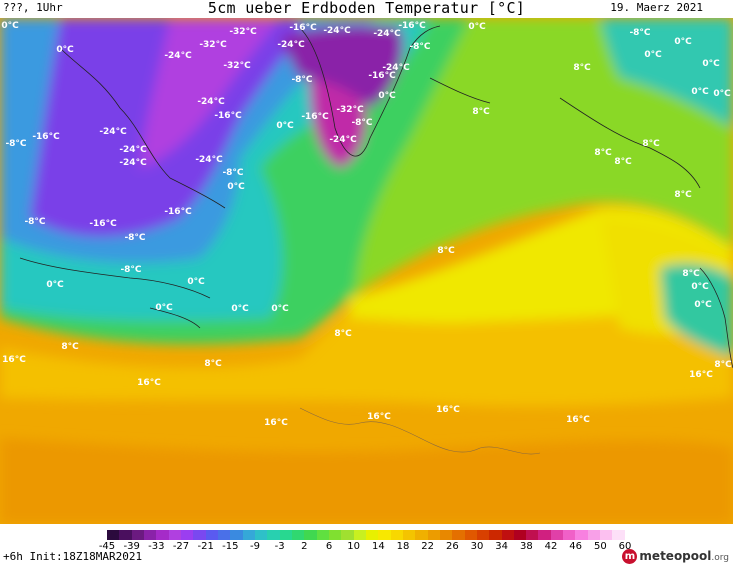  Describe the element at coordinates (205, 546) in the screenshot. I see `colorbar-tick-label: -21` at that location.